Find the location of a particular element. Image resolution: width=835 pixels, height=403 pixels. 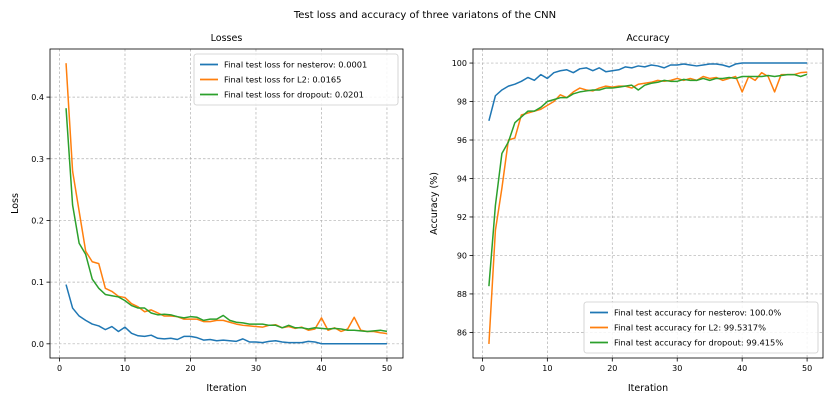

losses-x-tick-label: 20 is located at coordinates (190, 368).